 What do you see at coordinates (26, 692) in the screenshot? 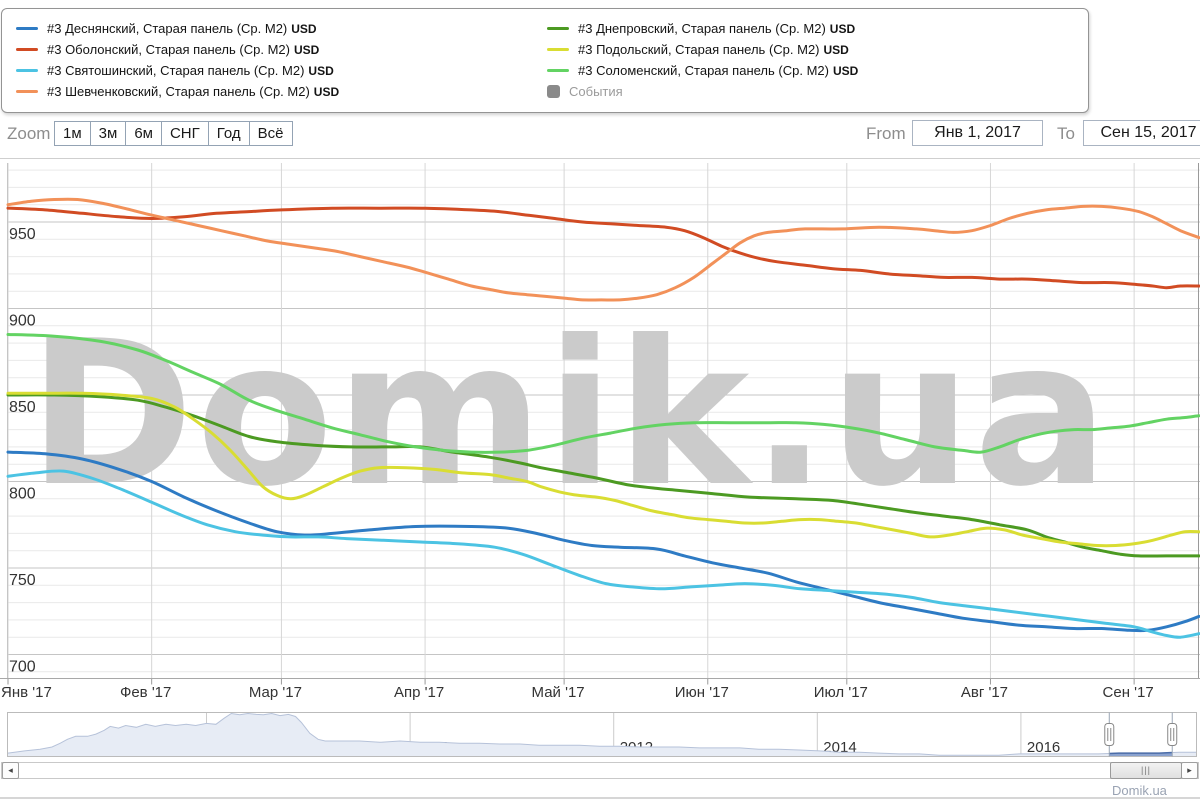
I see `x-axis-label: Янв '17` at bounding box center [26, 692].